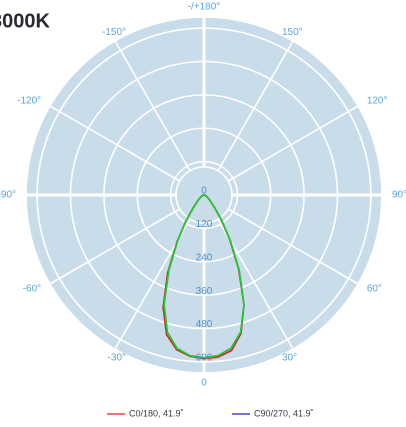  Describe the element at coordinates (8, 195) in the screenshot. I see `angle-label: -90°` at that location.